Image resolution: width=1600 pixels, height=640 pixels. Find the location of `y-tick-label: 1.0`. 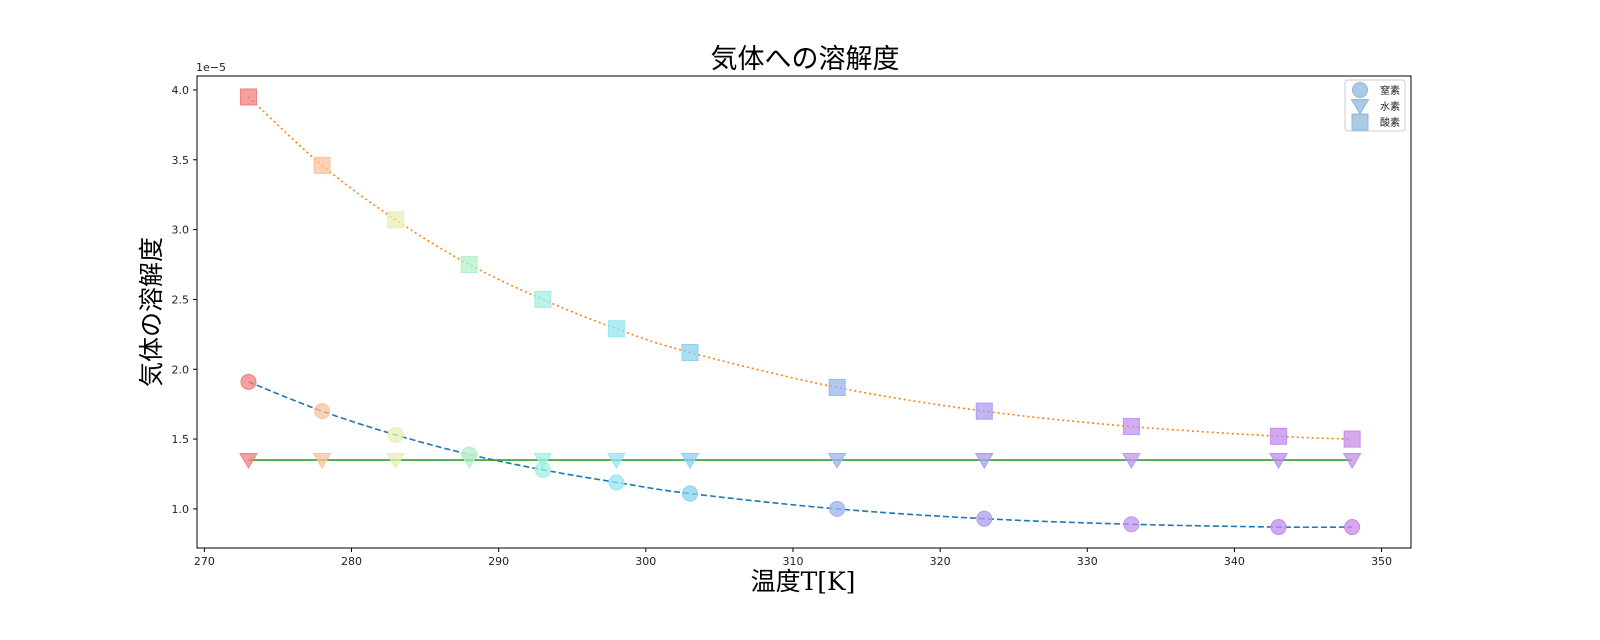

y-tick-label: 1.0 is located at coordinates (181, 509).